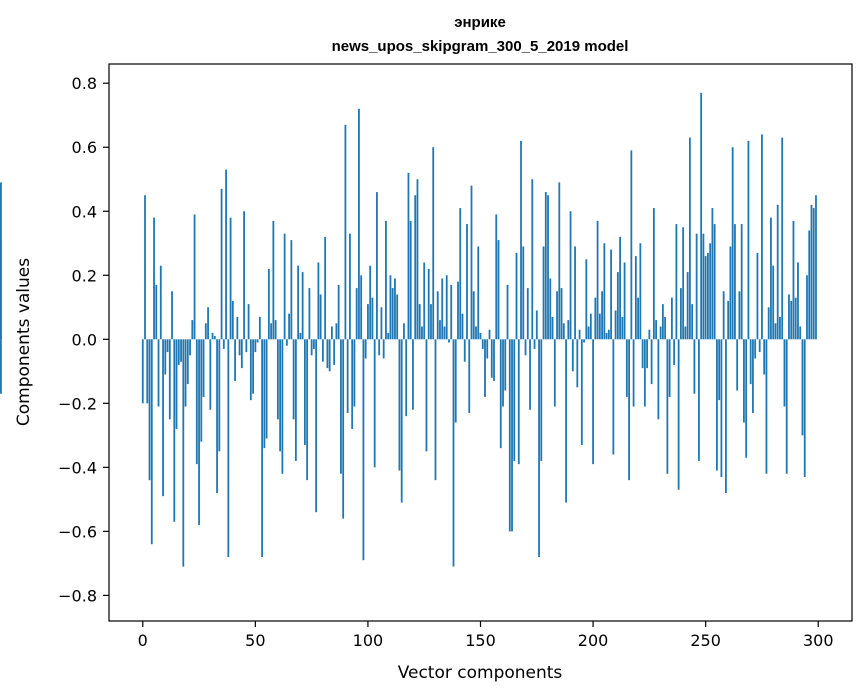  Describe the element at coordinates (77, 531) in the screenshot. I see `y-tick-label: −0.6` at that location.